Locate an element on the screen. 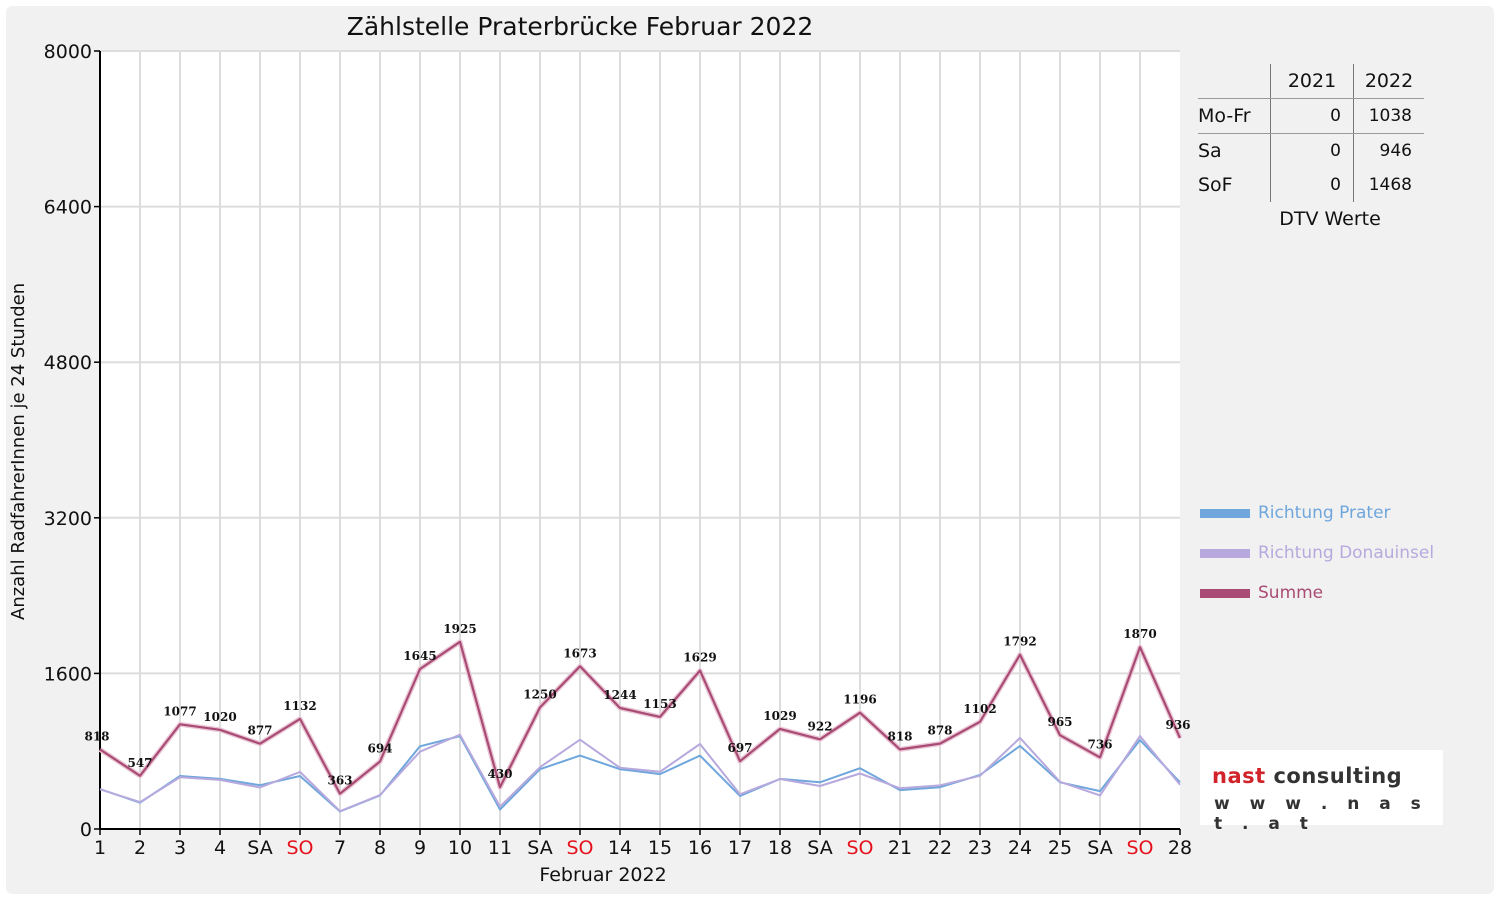  x-axis-label: Februar 2022 is located at coordinates (603, 875).